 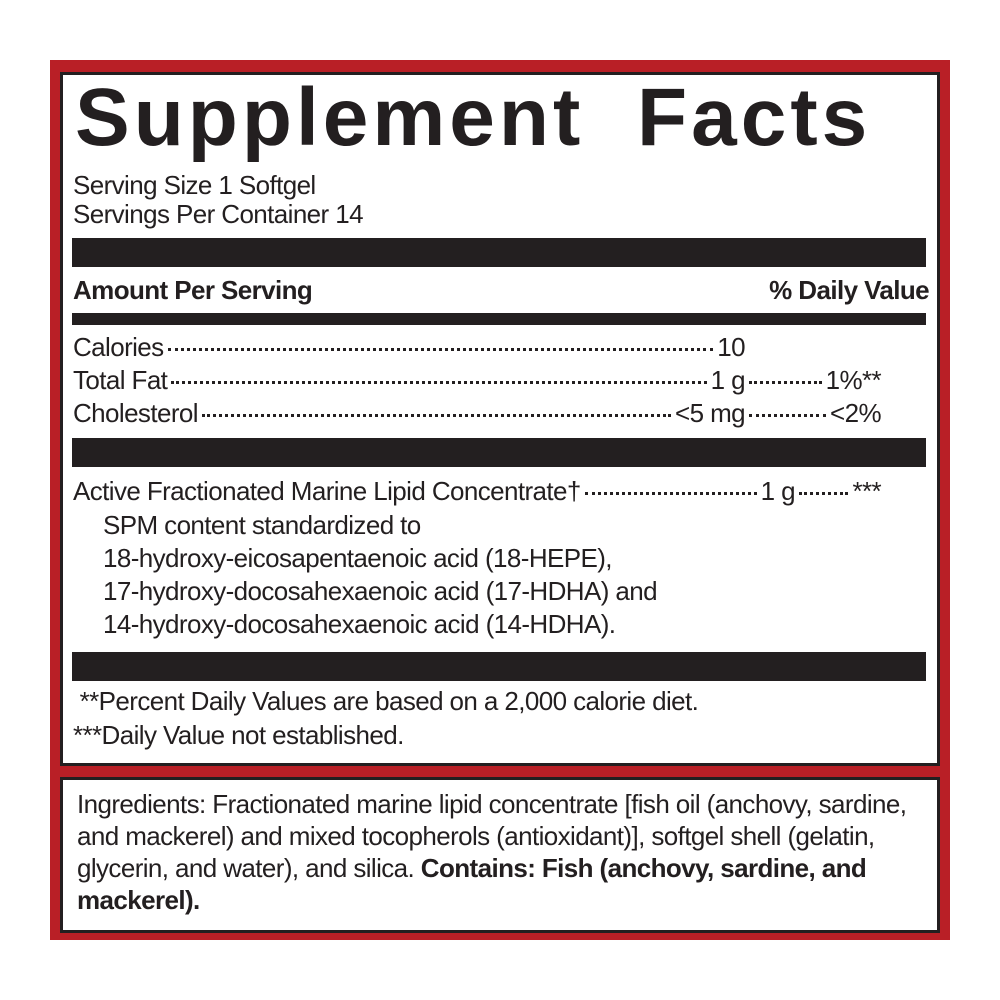 What do you see at coordinates (849, 290) in the screenshot?
I see `daily-value-header: % Daily Value` at bounding box center [849, 290].